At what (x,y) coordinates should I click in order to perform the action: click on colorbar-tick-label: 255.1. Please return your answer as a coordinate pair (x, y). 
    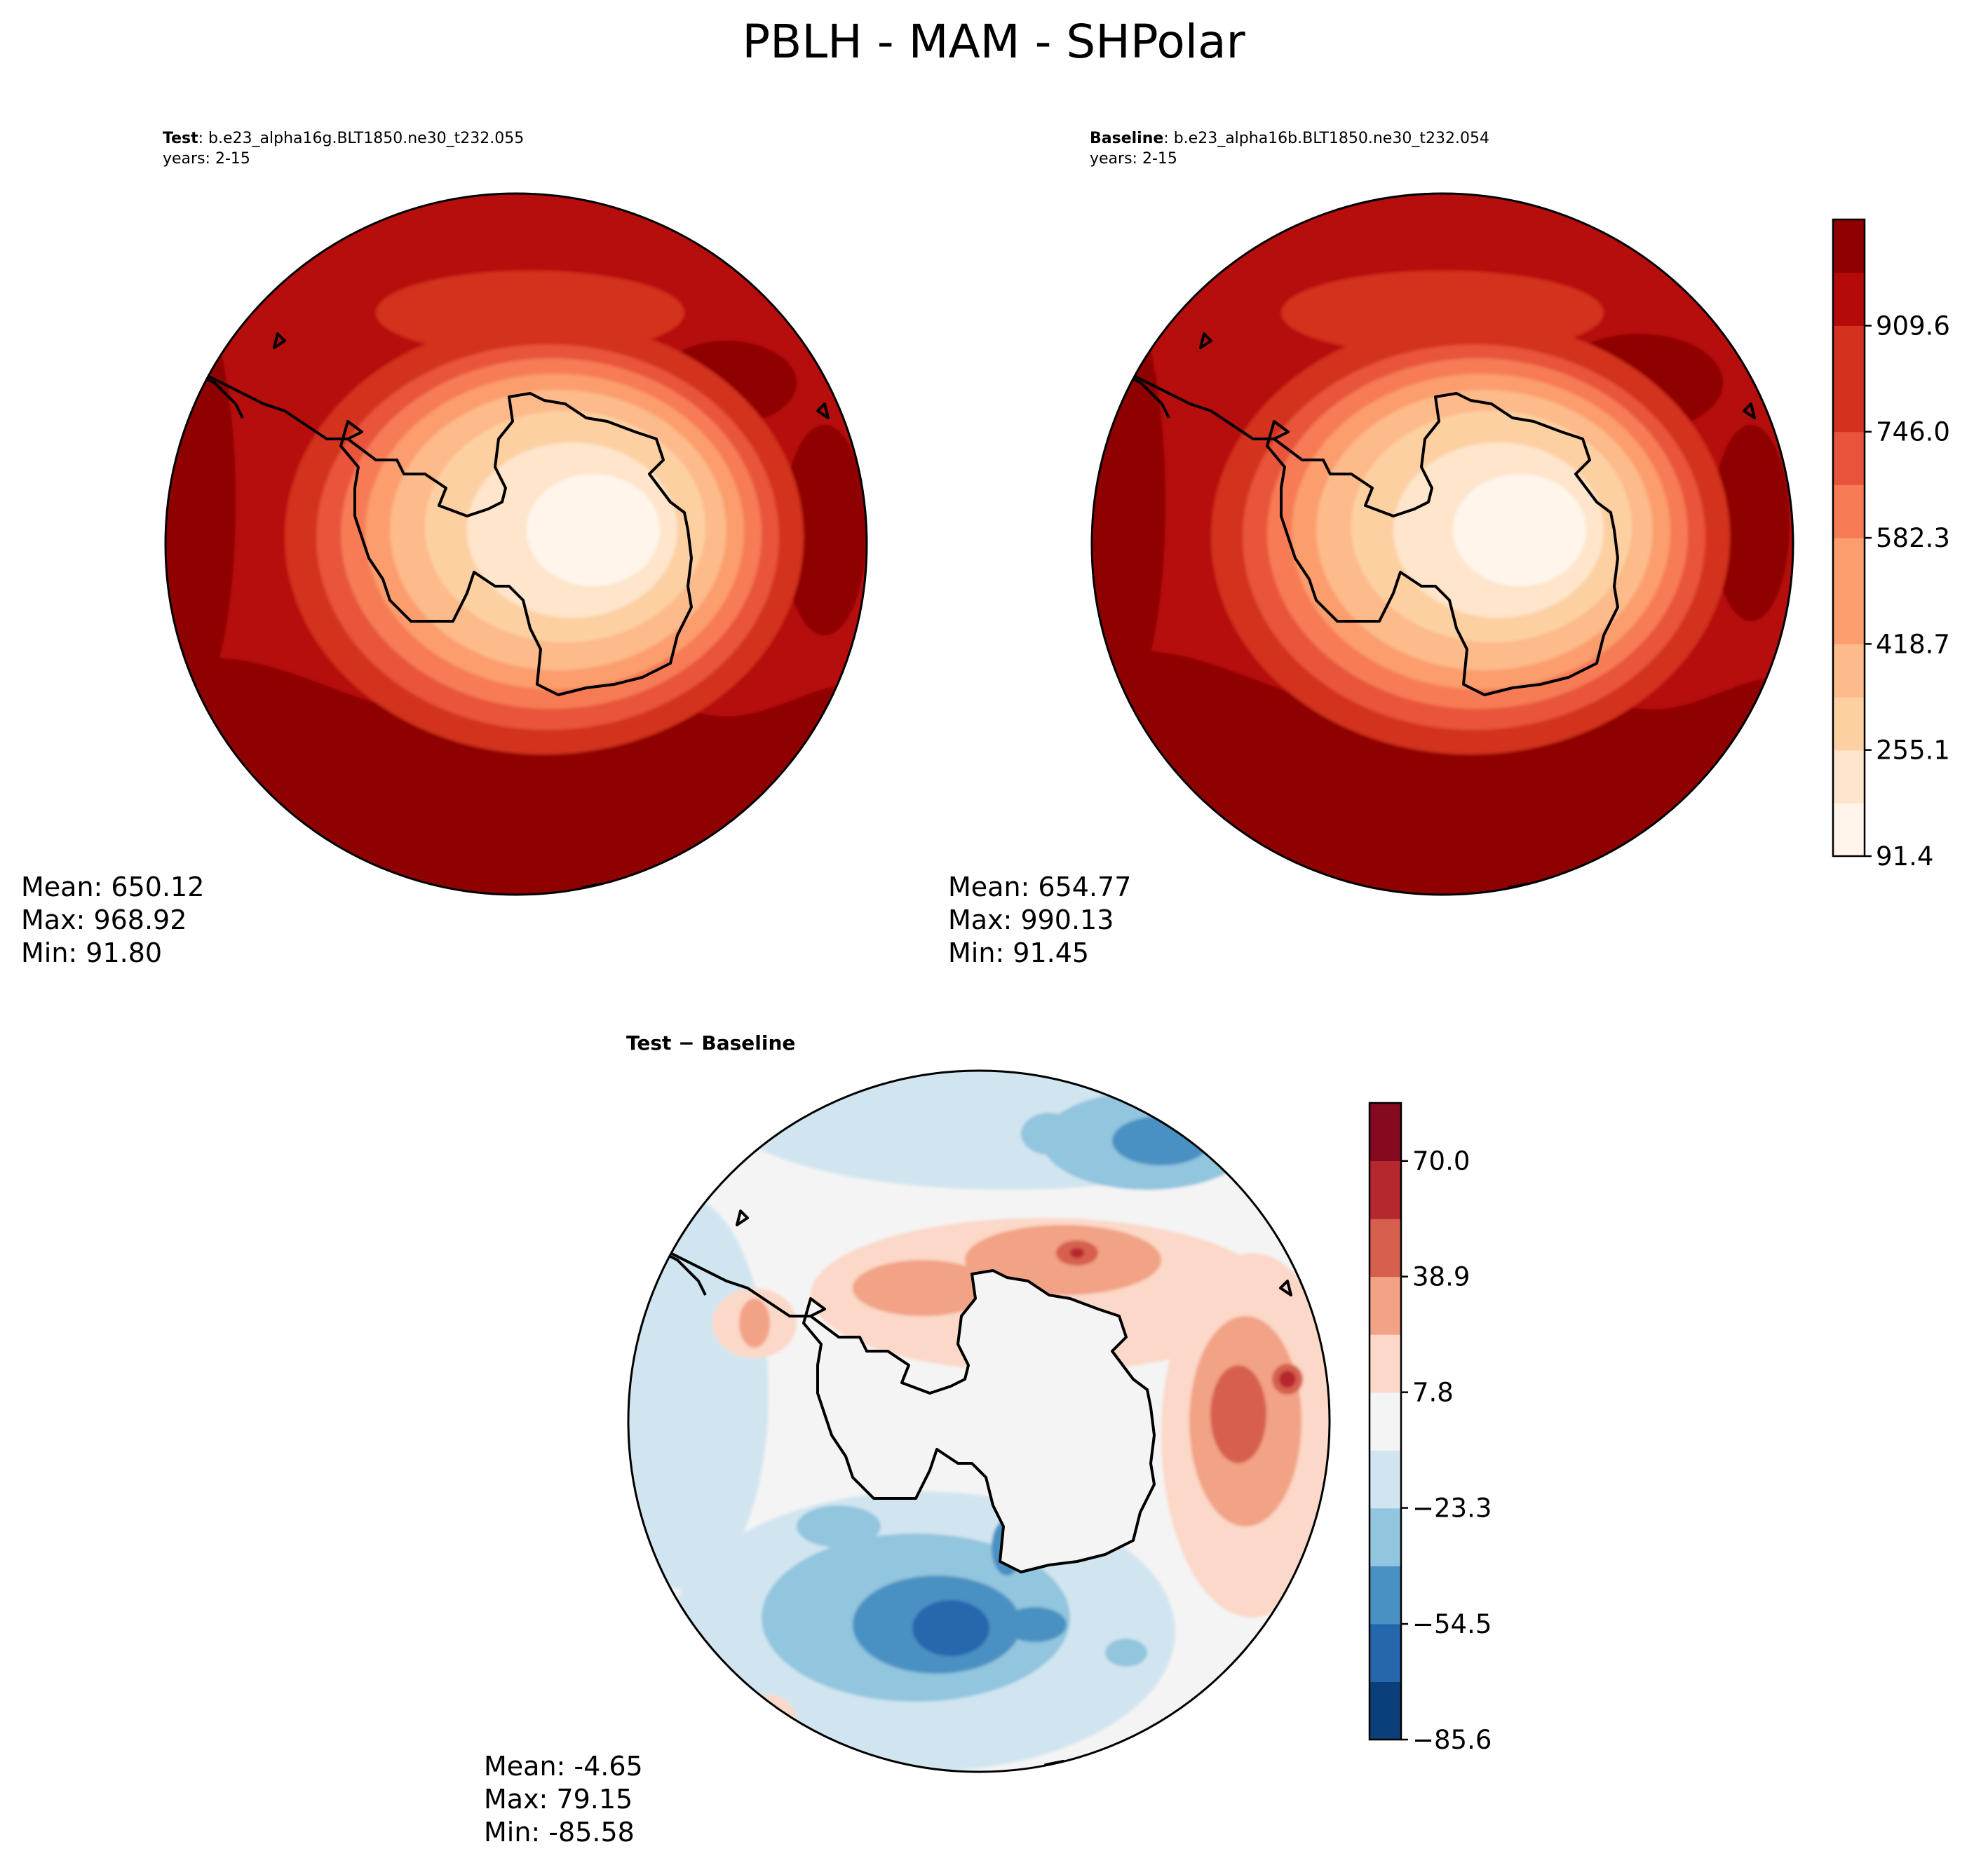
    Looking at the image, I should click on (1913, 751).